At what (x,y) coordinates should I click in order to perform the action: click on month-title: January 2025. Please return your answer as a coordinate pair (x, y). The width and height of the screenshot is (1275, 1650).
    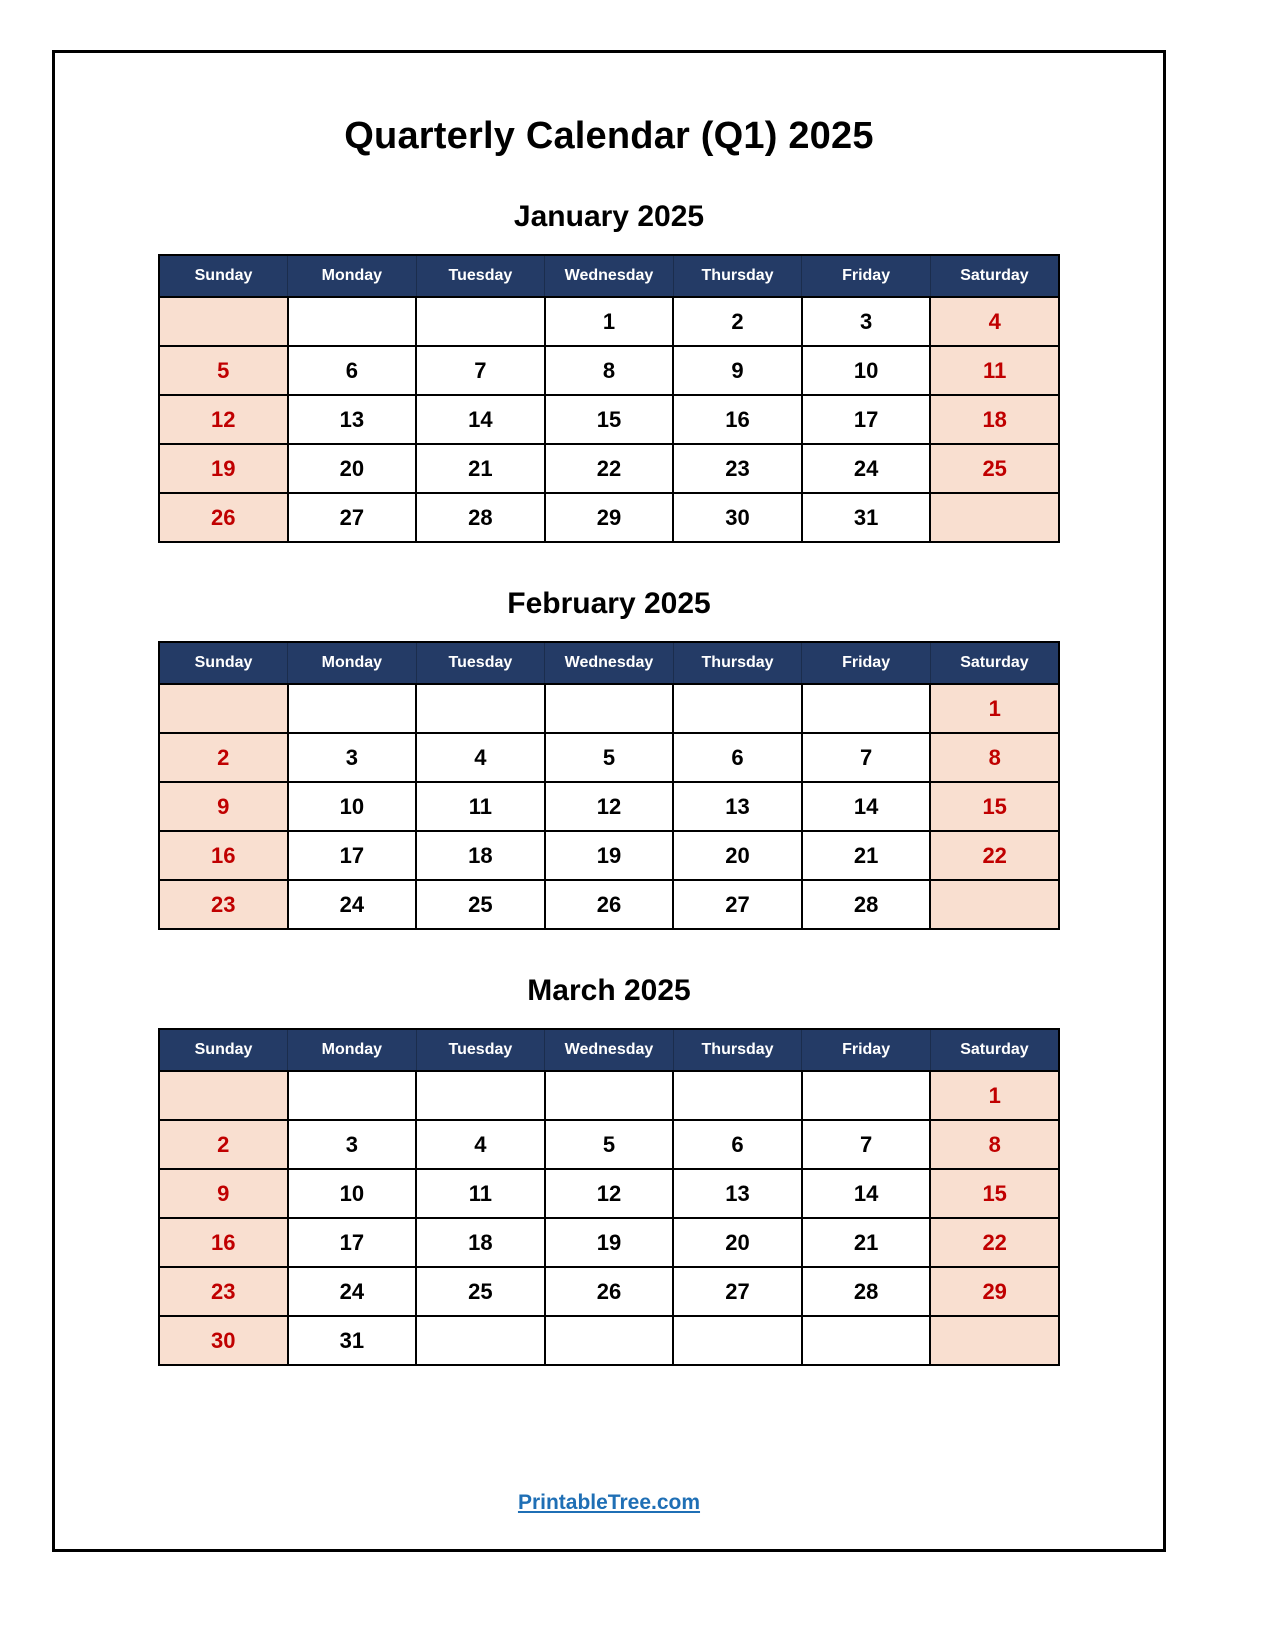
    Looking at the image, I should click on (609, 216).